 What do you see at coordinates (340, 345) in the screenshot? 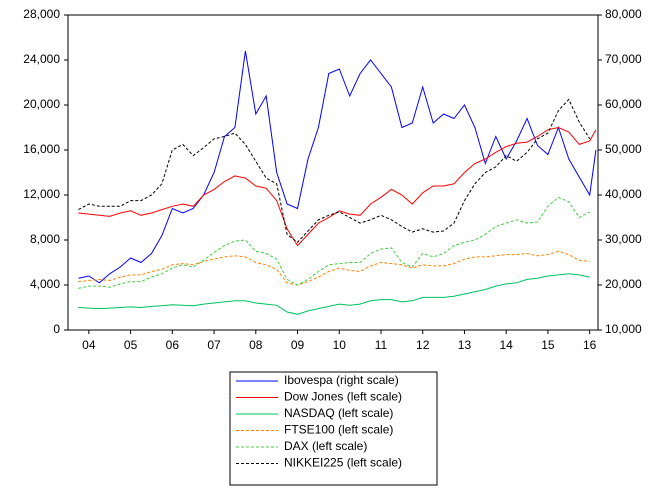
I see `x-tick-label: 10` at bounding box center [340, 345].